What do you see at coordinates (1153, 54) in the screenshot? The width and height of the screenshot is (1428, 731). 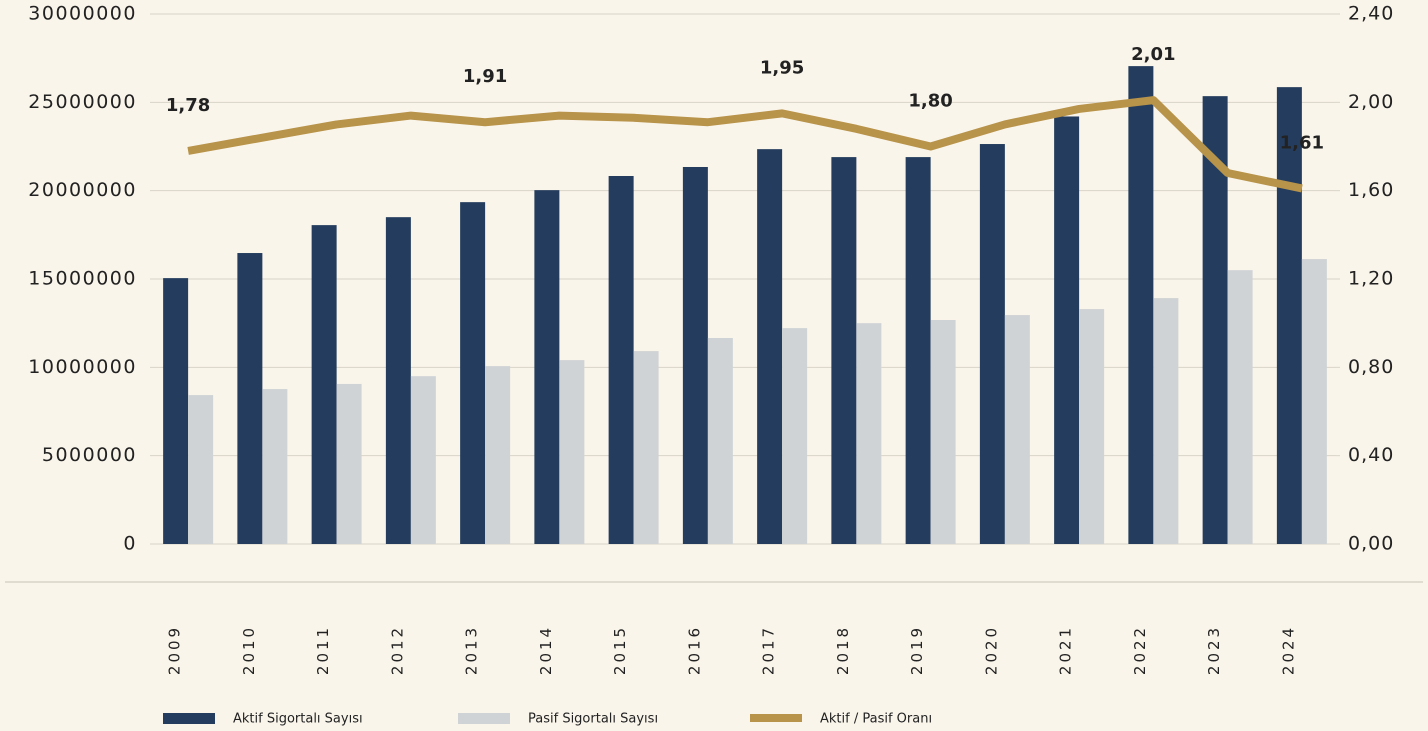 I see `value-label: 2,01` at bounding box center [1153, 54].